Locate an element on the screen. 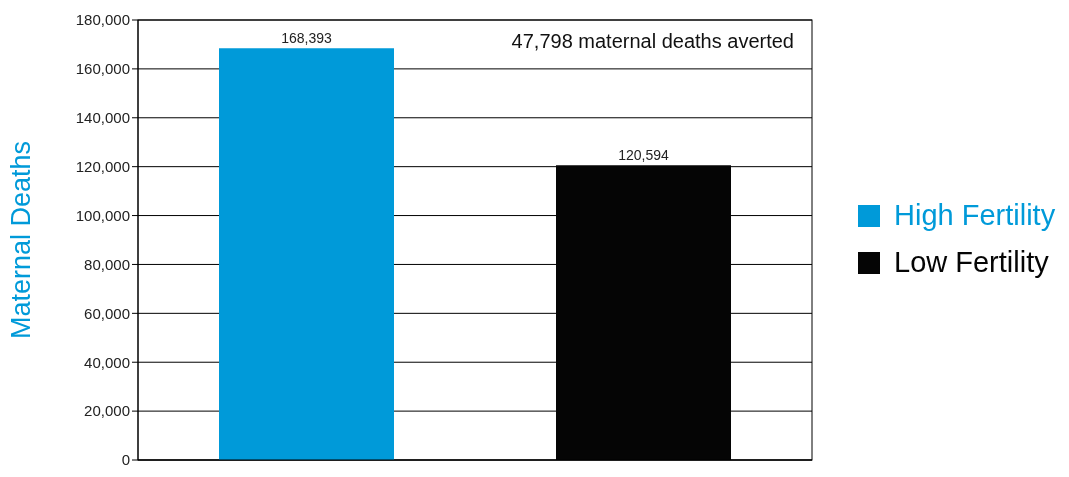  legend-label: Low Fertility is located at coordinates (971, 262).